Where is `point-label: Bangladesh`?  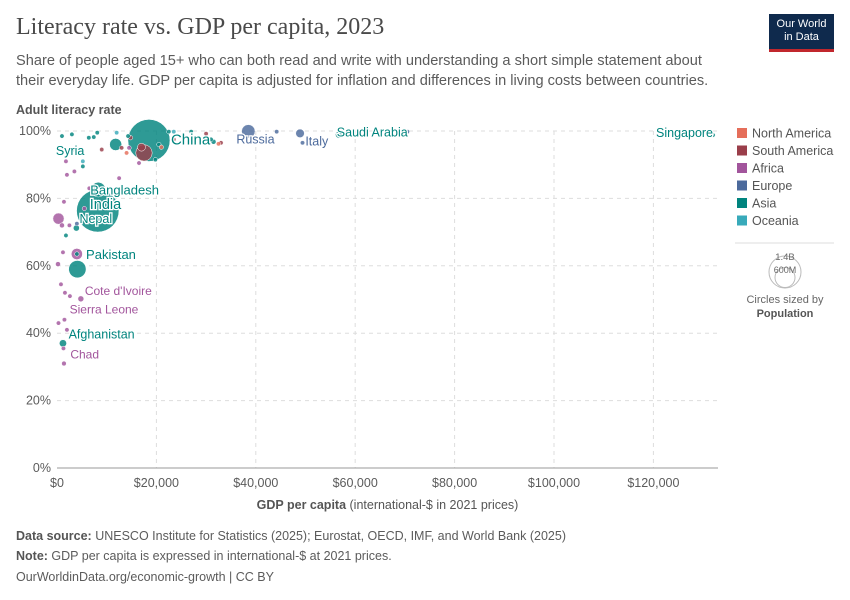 point-label: Bangladesh is located at coordinates (124, 190).